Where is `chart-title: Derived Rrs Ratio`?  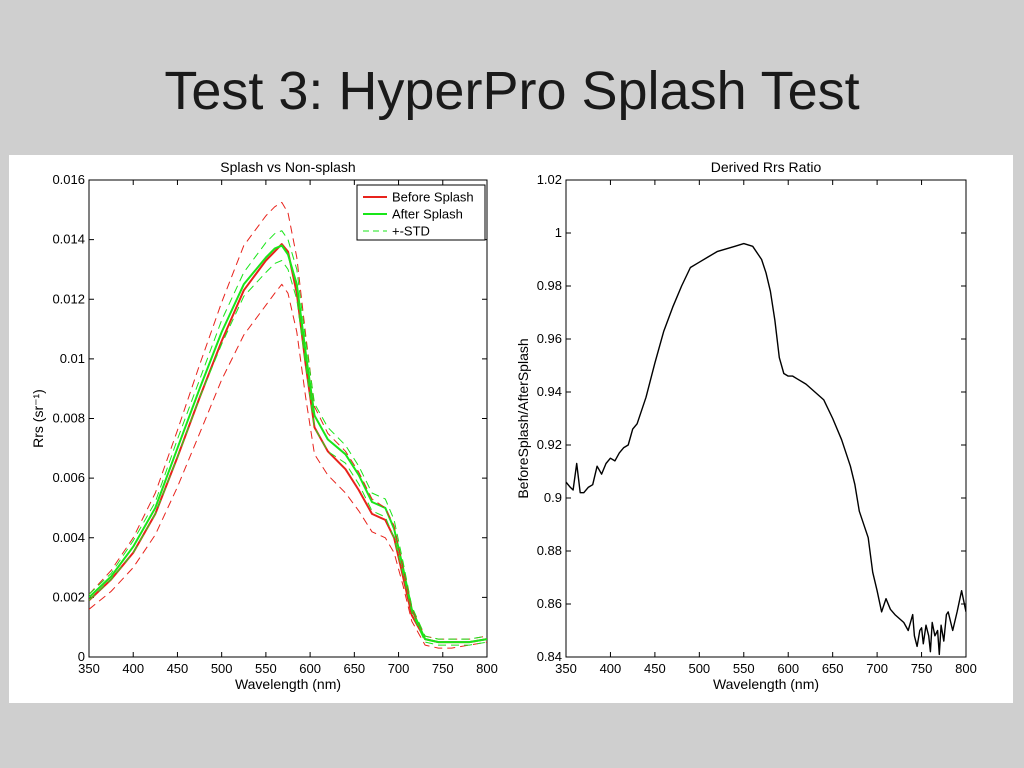 chart-title: Derived Rrs Ratio is located at coordinates (766, 167).